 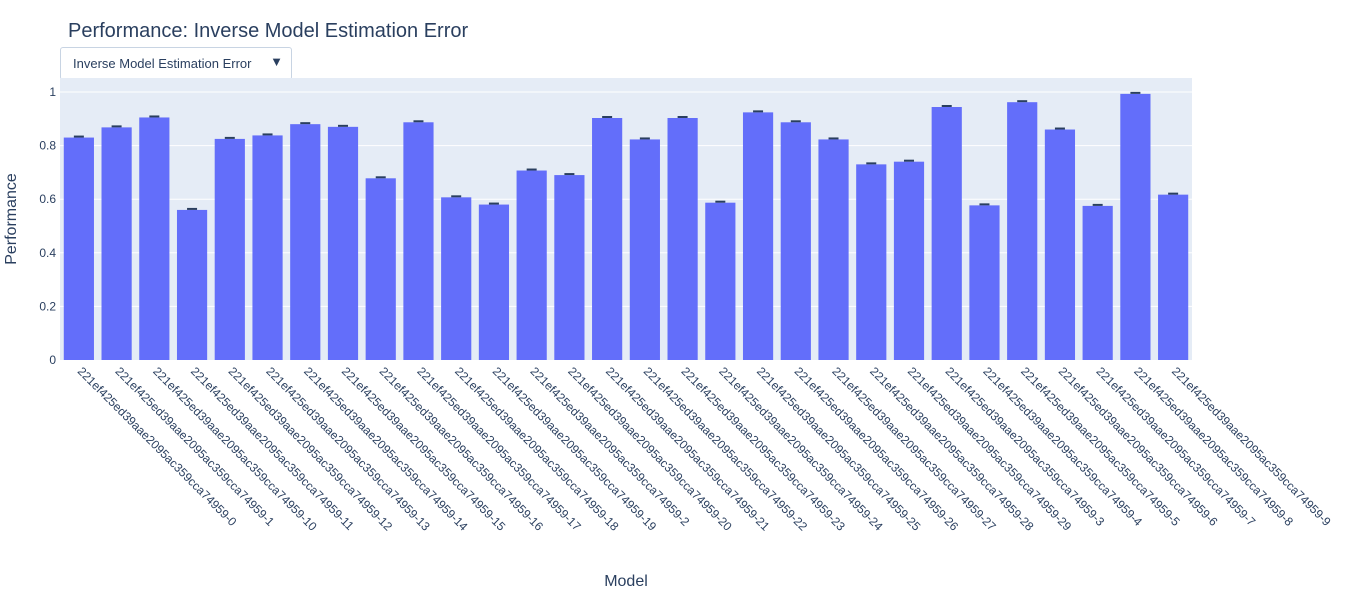 What do you see at coordinates (276, 61) in the screenshot?
I see `triangle-down-icon: ▼` at bounding box center [276, 61].